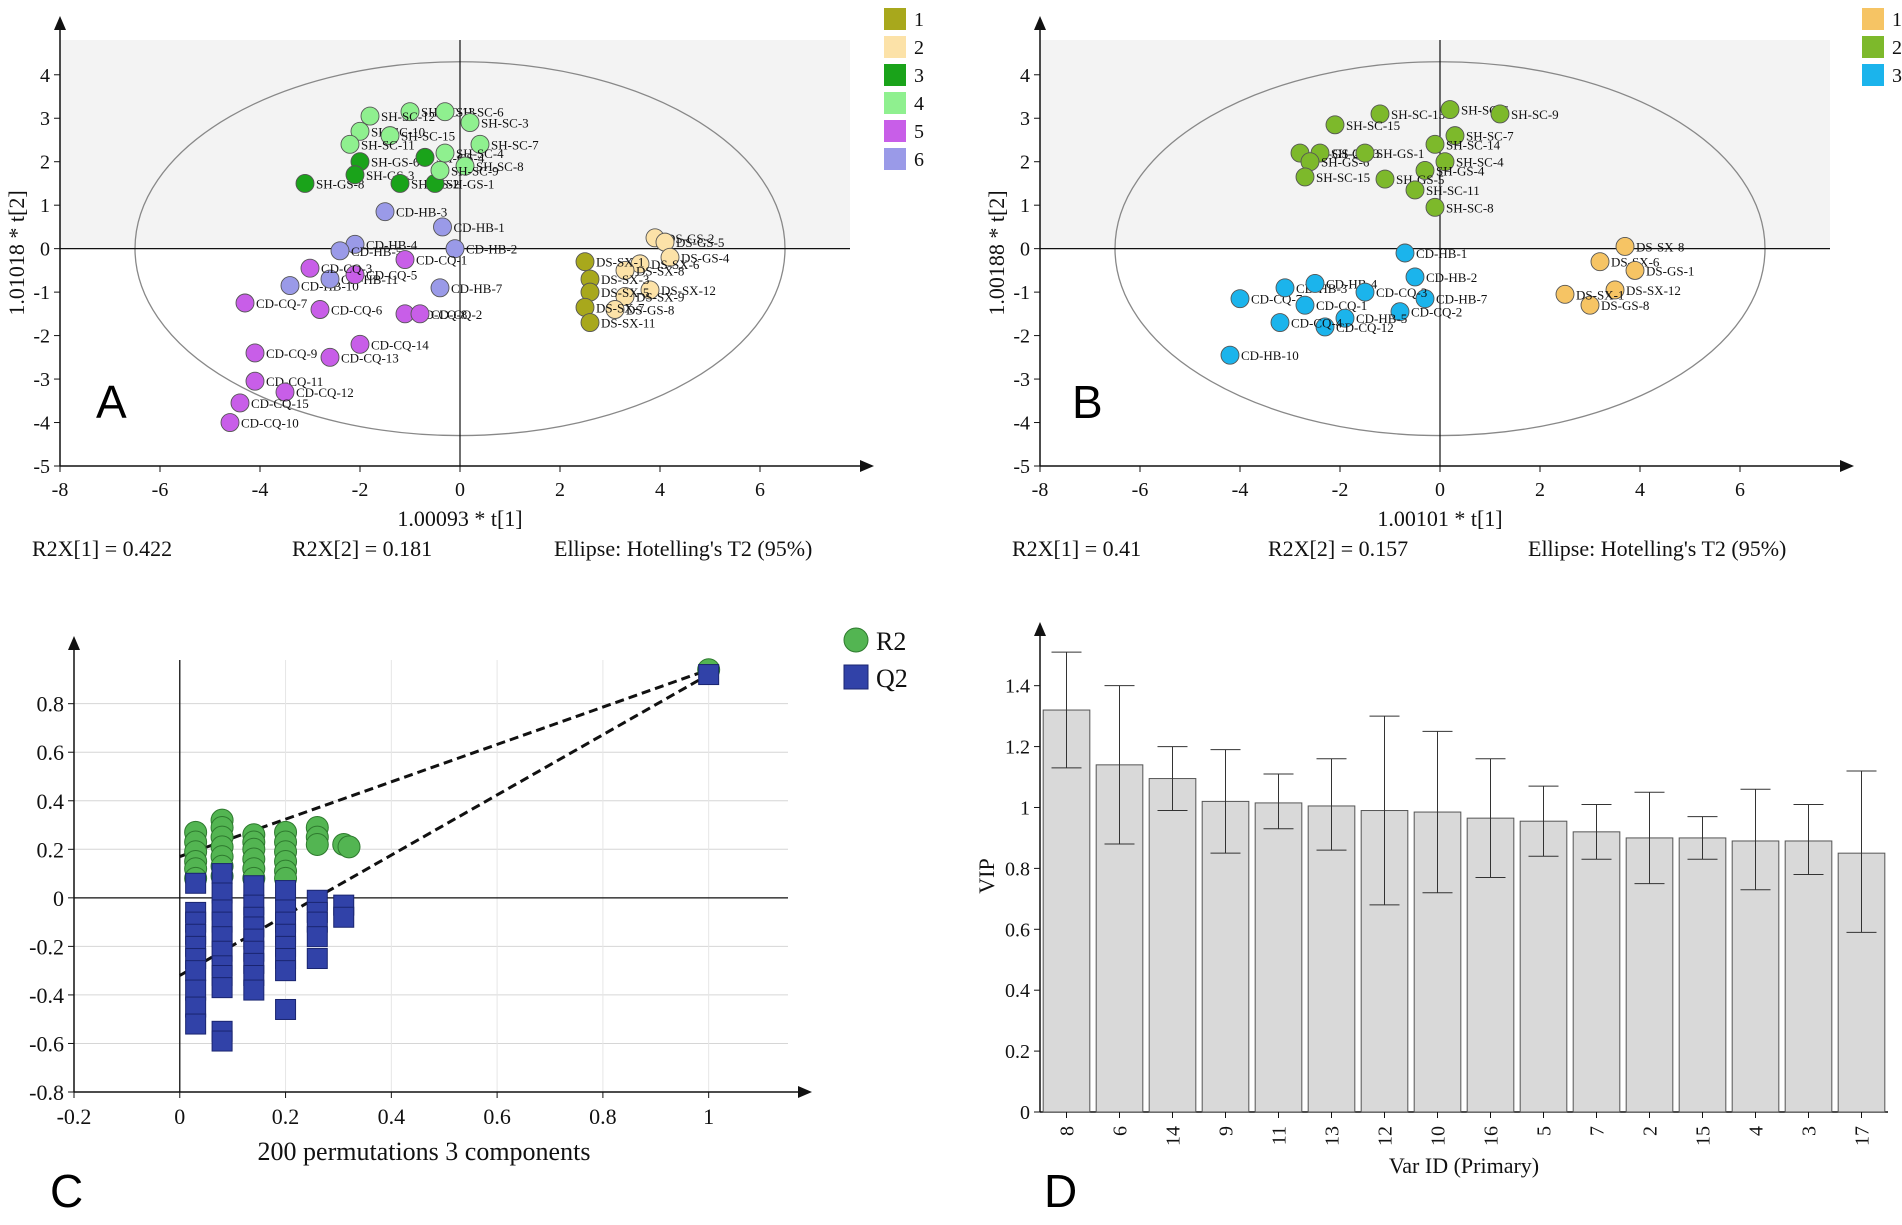  Describe the element at coordinates (1140, 490) in the screenshot. I see `panel-b-x-tick-label: -6` at that location.